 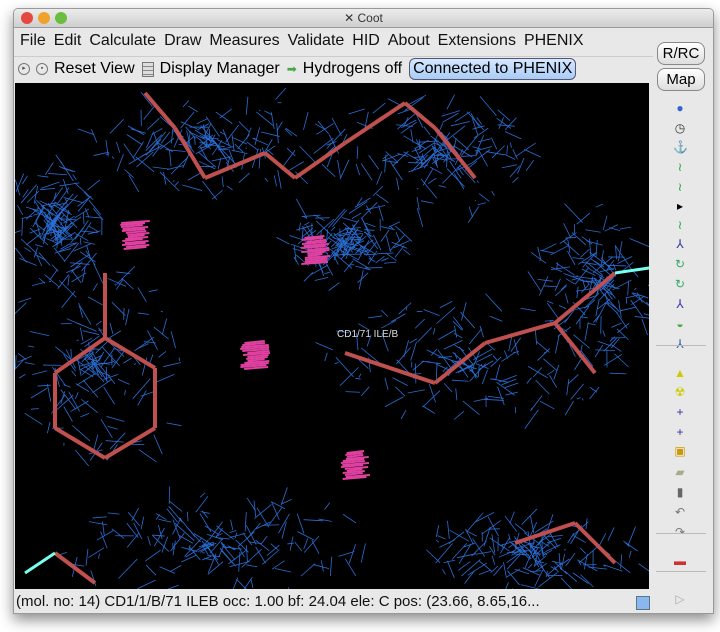 What do you see at coordinates (680, 264) in the screenshot?
I see `rotamers-icon: ↻` at bounding box center [680, 264].